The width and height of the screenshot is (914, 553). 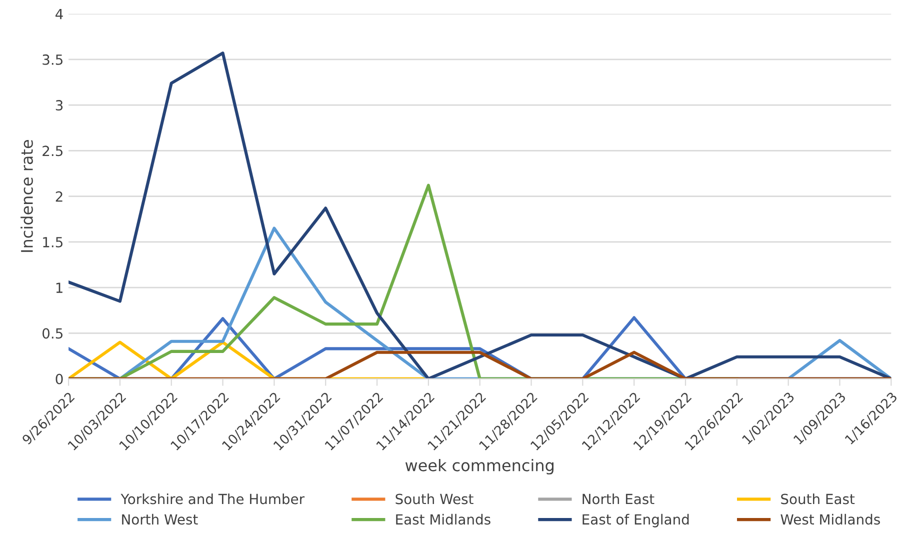 I want to click on legend-label: North West, so click(x=160, y=519).